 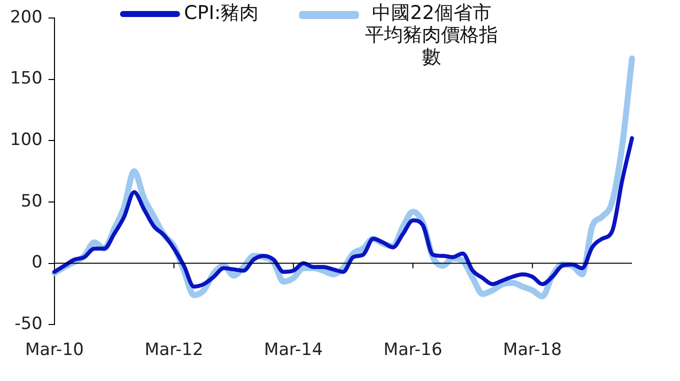 What do you see at coordinates (26, 78) in the screenshot?
I see `y-tick-label: 150` at bounding box center [26, 78].